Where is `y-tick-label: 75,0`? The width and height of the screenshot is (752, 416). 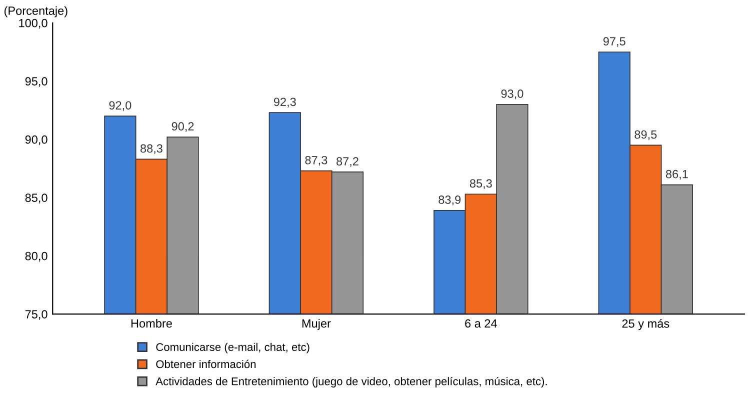 y-tick-label: 75,0 is located at coordinates (36, 315).